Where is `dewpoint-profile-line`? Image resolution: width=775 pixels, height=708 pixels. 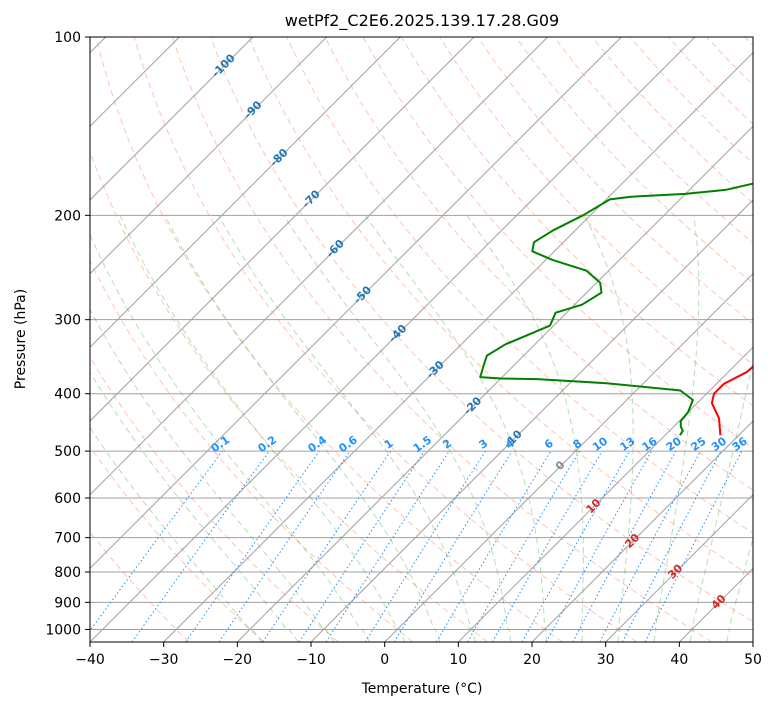 dewpoint-profile-line is located at coordinates (616, 309).